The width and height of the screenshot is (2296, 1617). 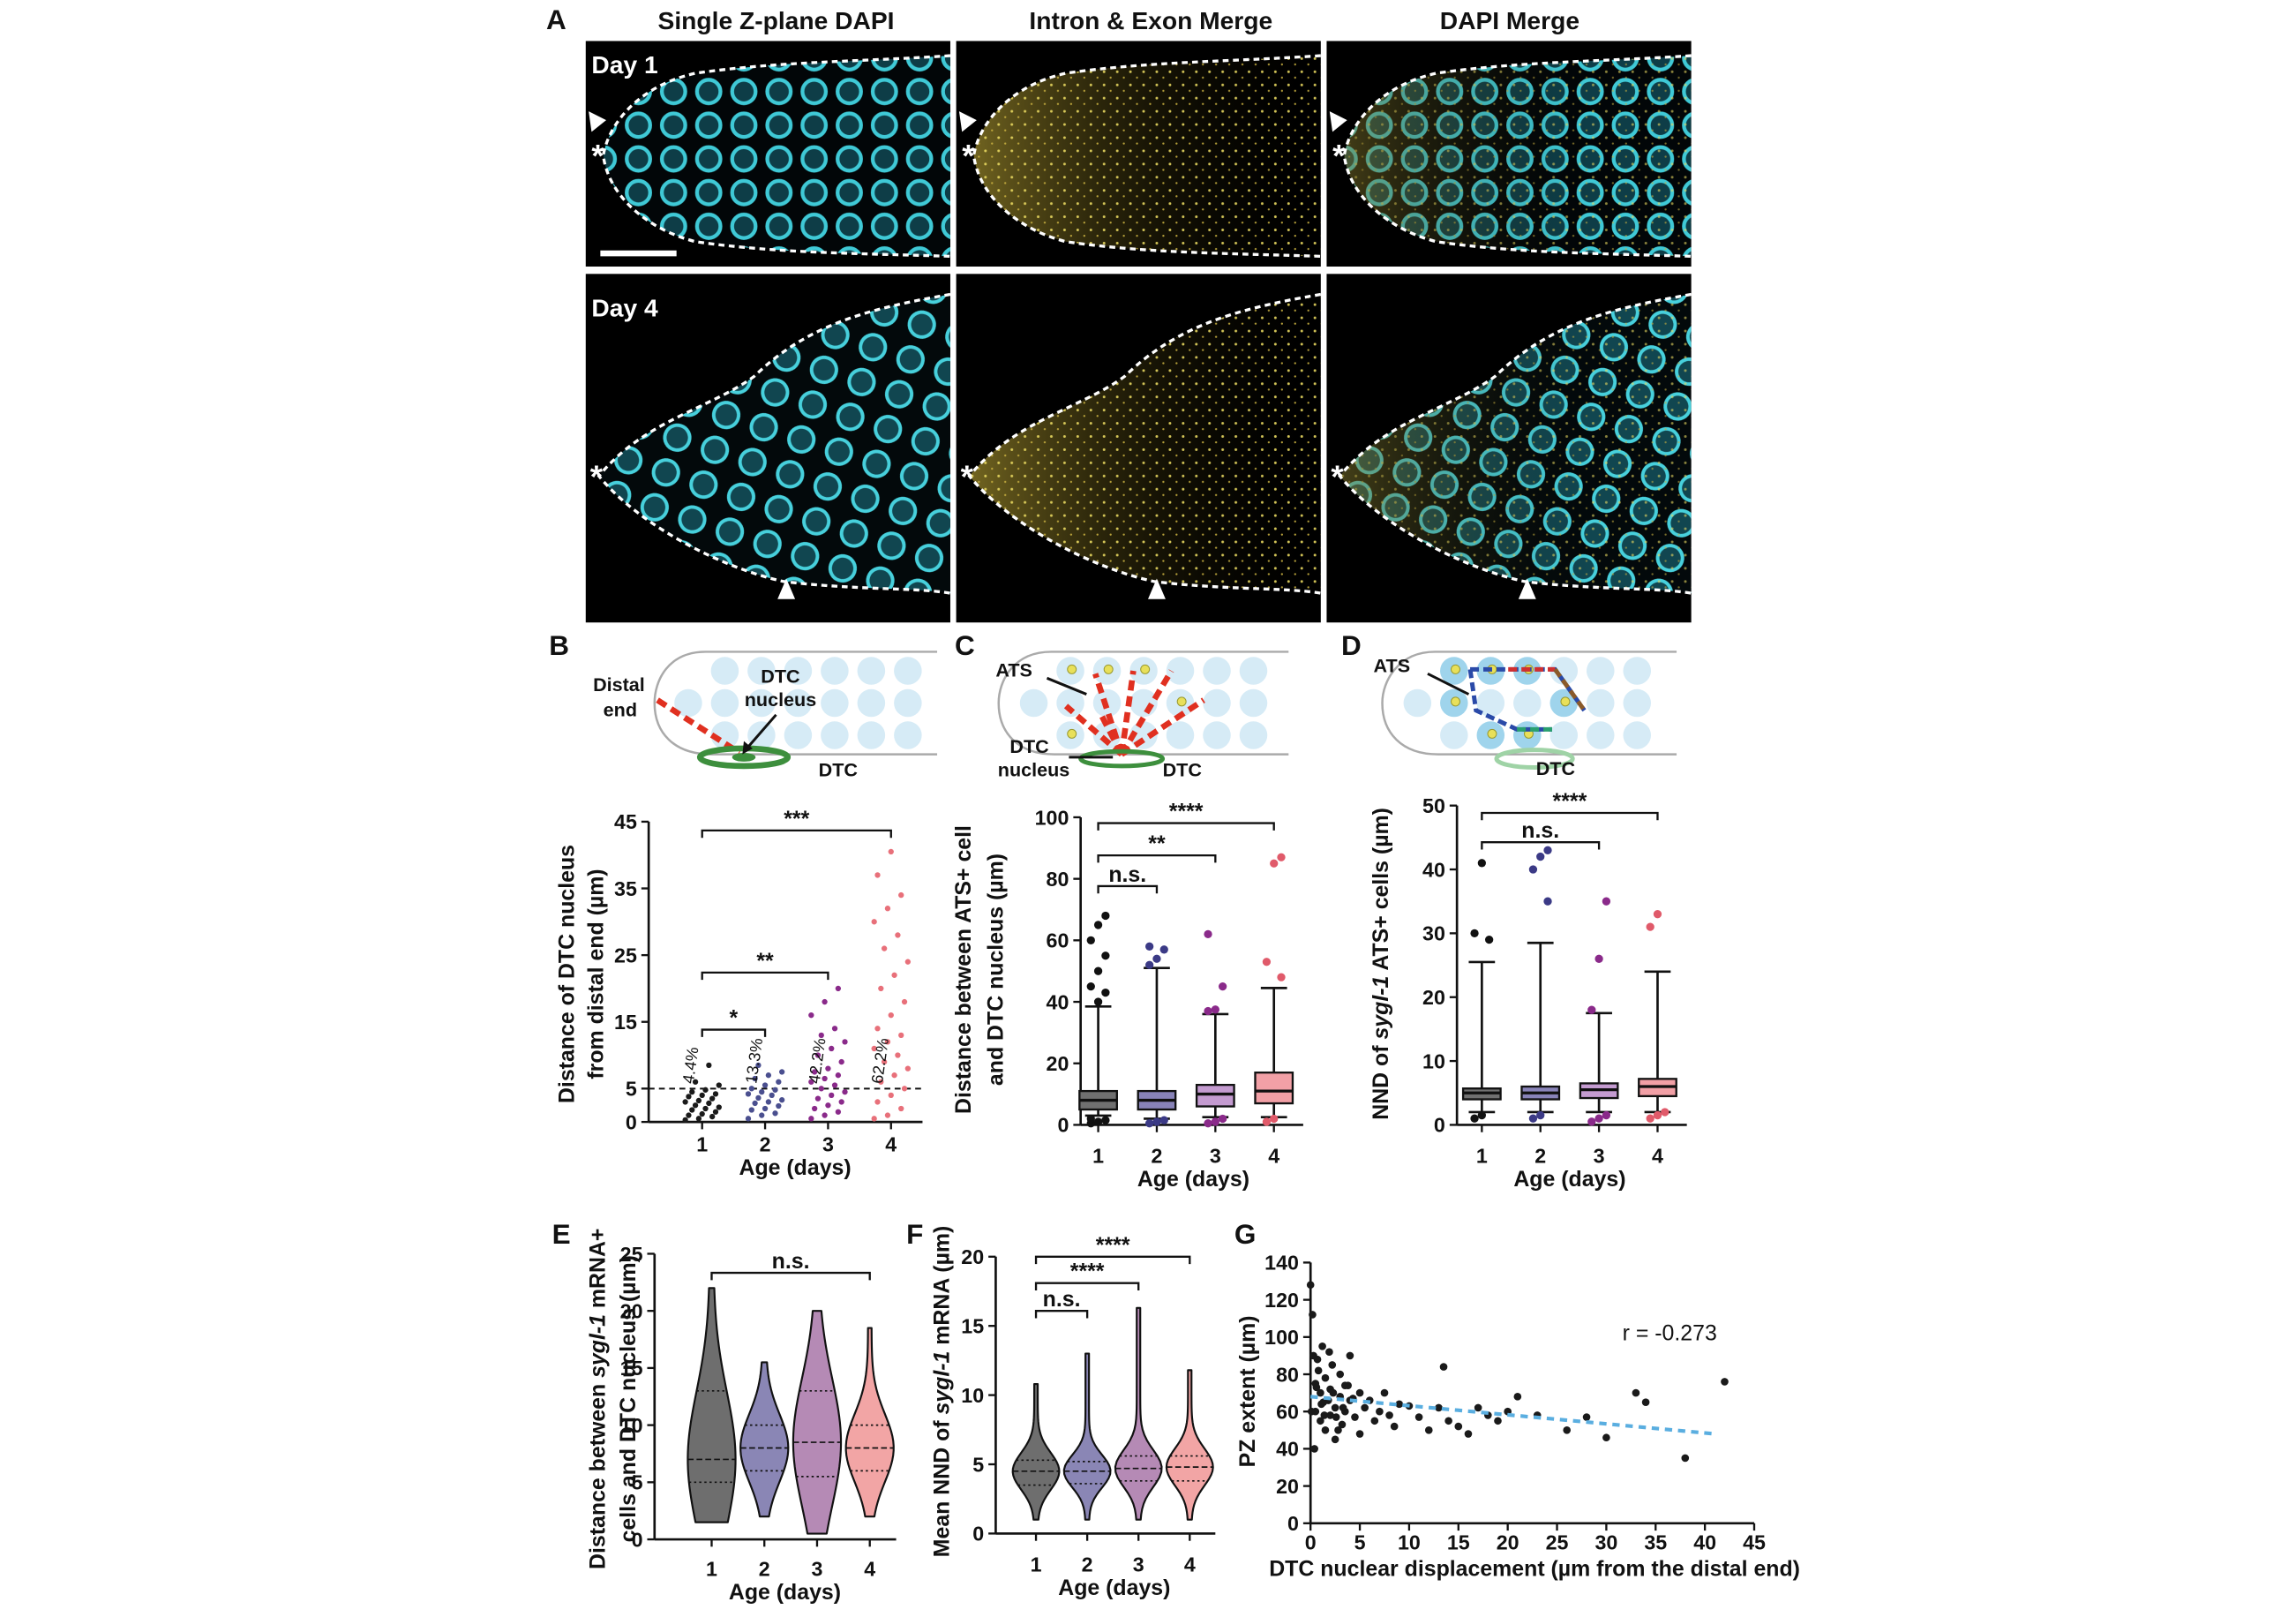 I want to click on y-tick-label: 10, so click(x=972, y=1396).